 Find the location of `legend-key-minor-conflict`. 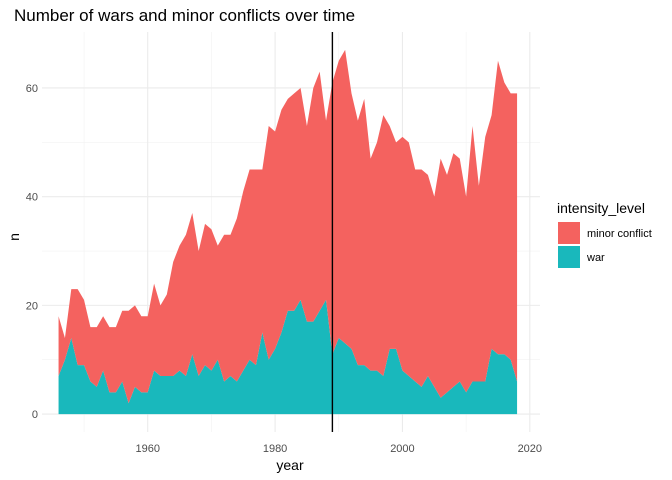

legend-key-minor-conflict is located at coordinates (569, 233).